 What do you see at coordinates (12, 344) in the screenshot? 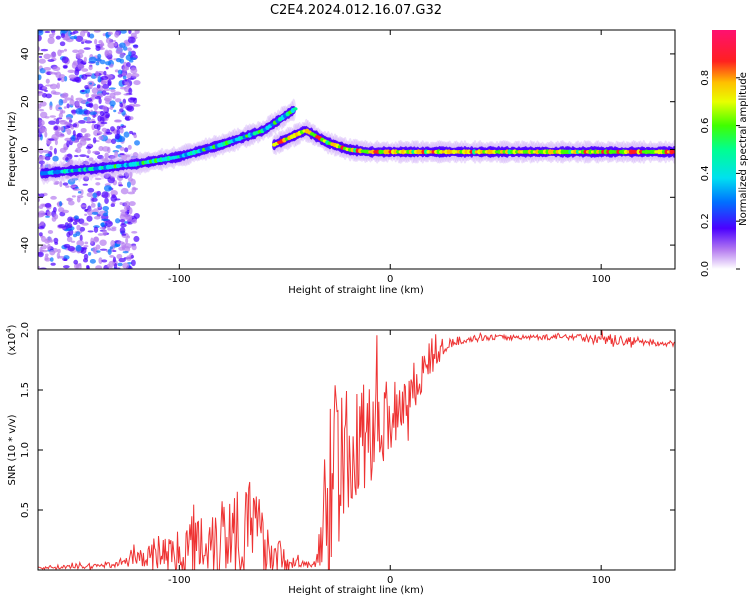
I see `snr-multiplier-base: (x10` at bounding box center [12, 344].